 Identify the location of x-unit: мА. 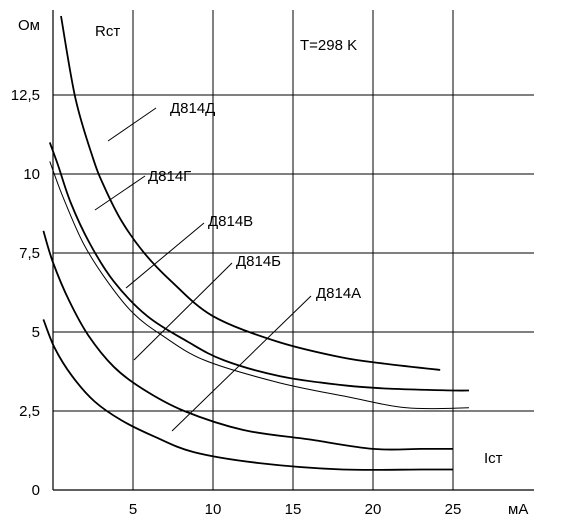
(518, 509).